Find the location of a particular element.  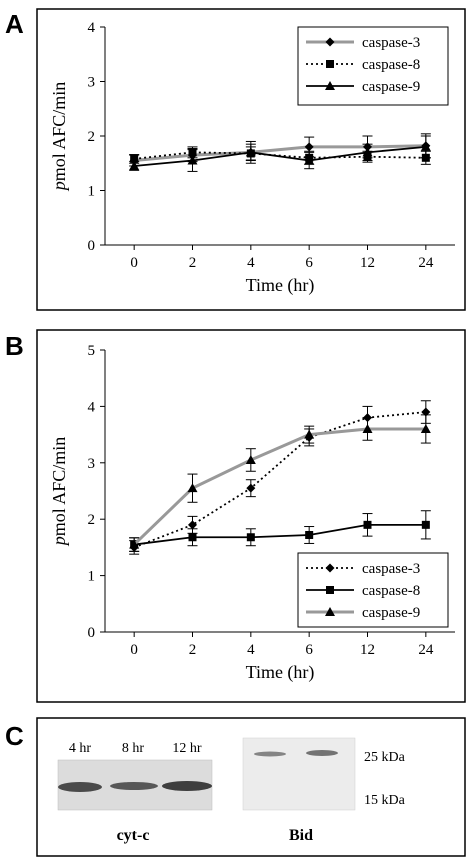

chart-b-legend-label-caspase-8: caspase-8 is located at coordinates (391, 591).